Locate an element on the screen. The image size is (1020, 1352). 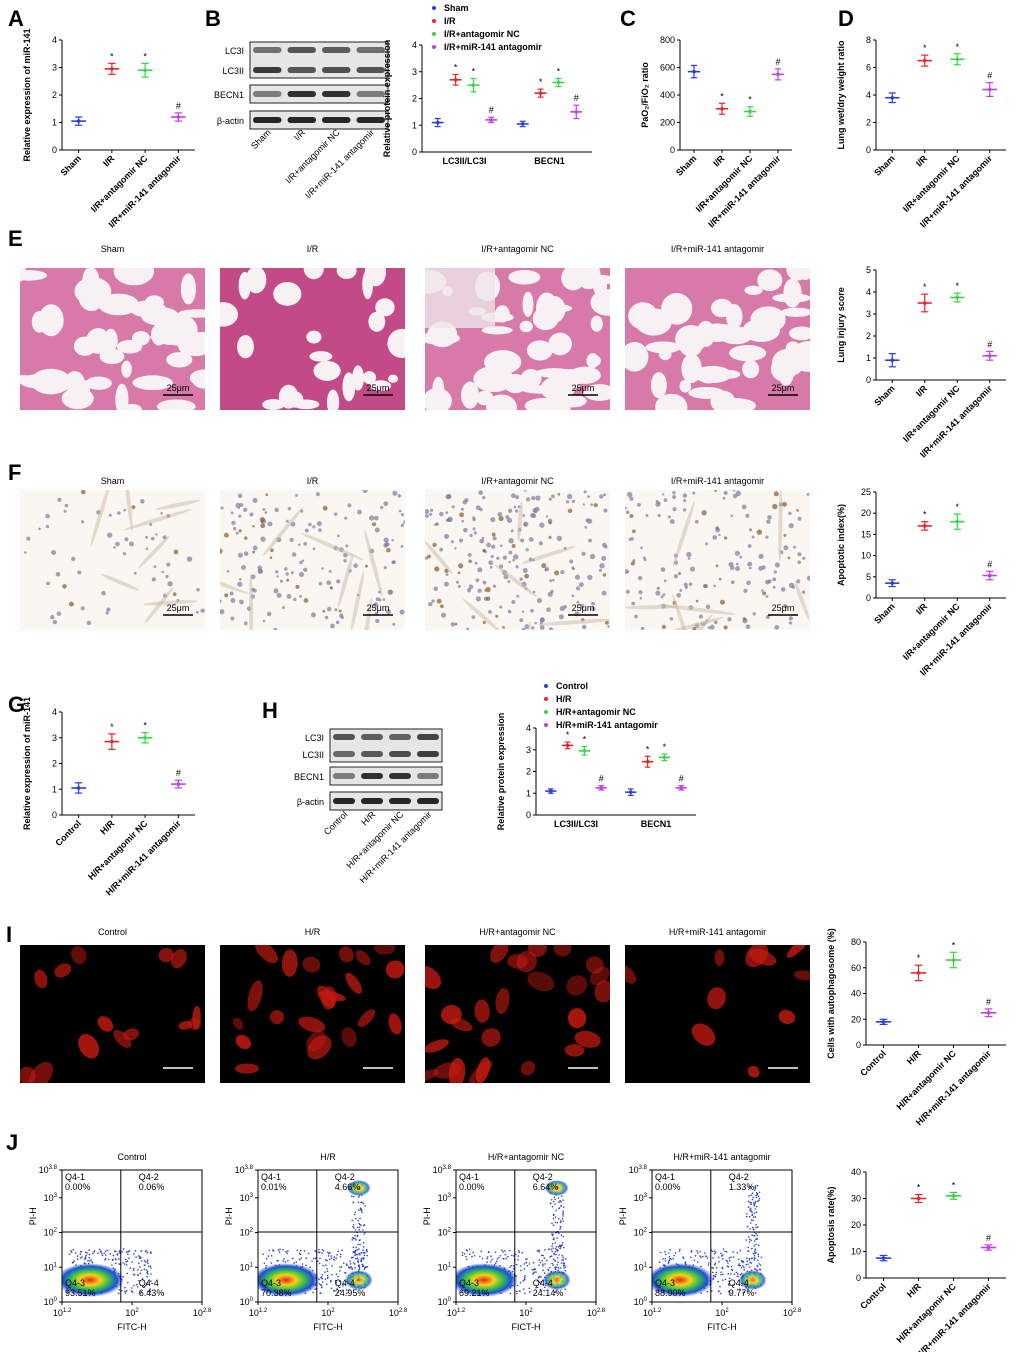
y-tick-label: 103.8 is located at coordinates (442, 1170).